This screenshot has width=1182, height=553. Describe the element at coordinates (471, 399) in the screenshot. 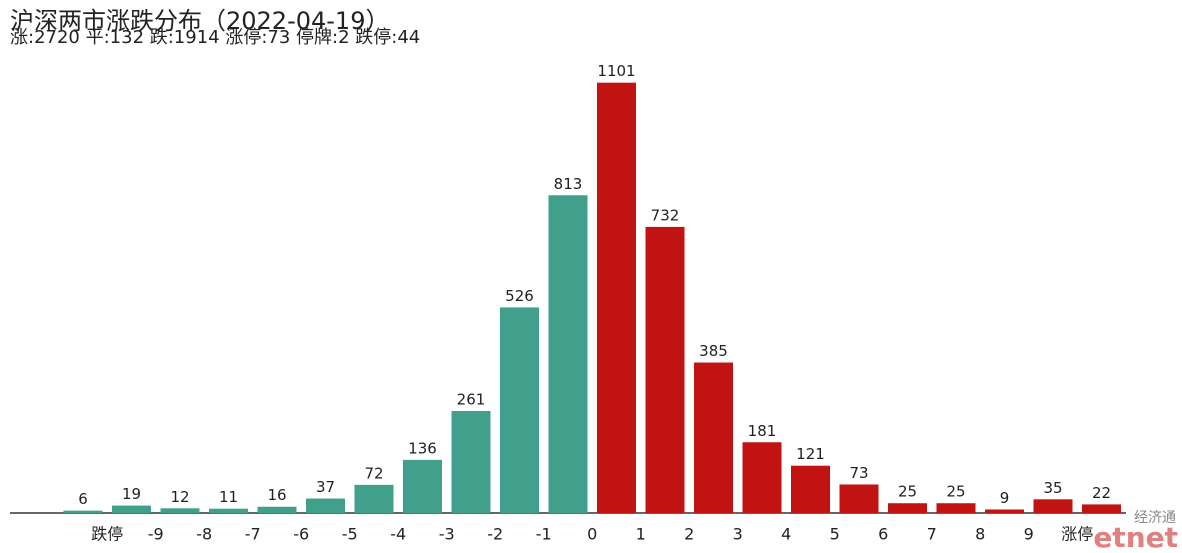

I see `value-label: 261` at that location.